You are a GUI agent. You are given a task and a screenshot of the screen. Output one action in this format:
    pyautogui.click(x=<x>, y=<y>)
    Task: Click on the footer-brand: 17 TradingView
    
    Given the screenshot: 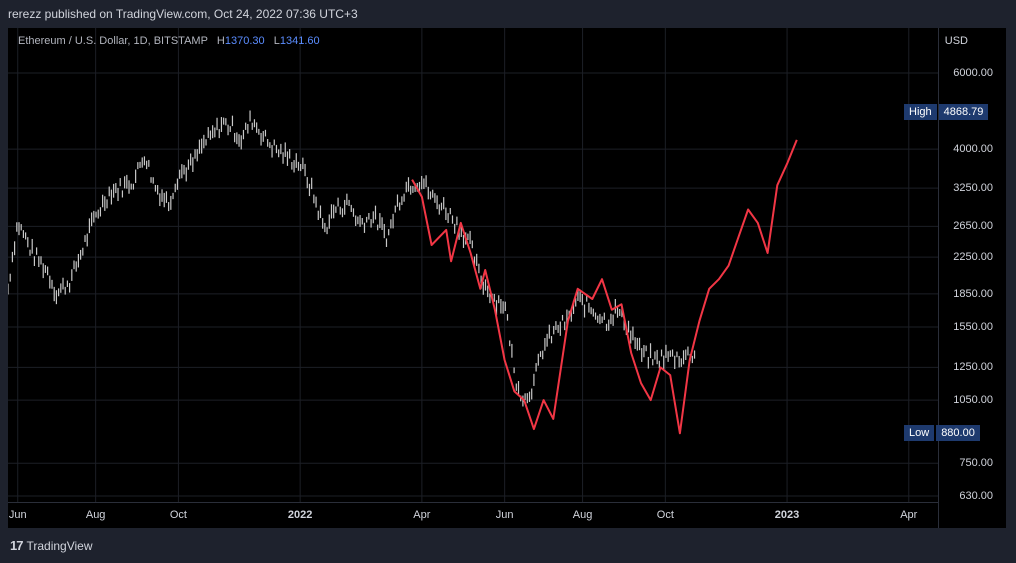 What is the action you would take?
    pyautogui.click(x=51, y=545)
    